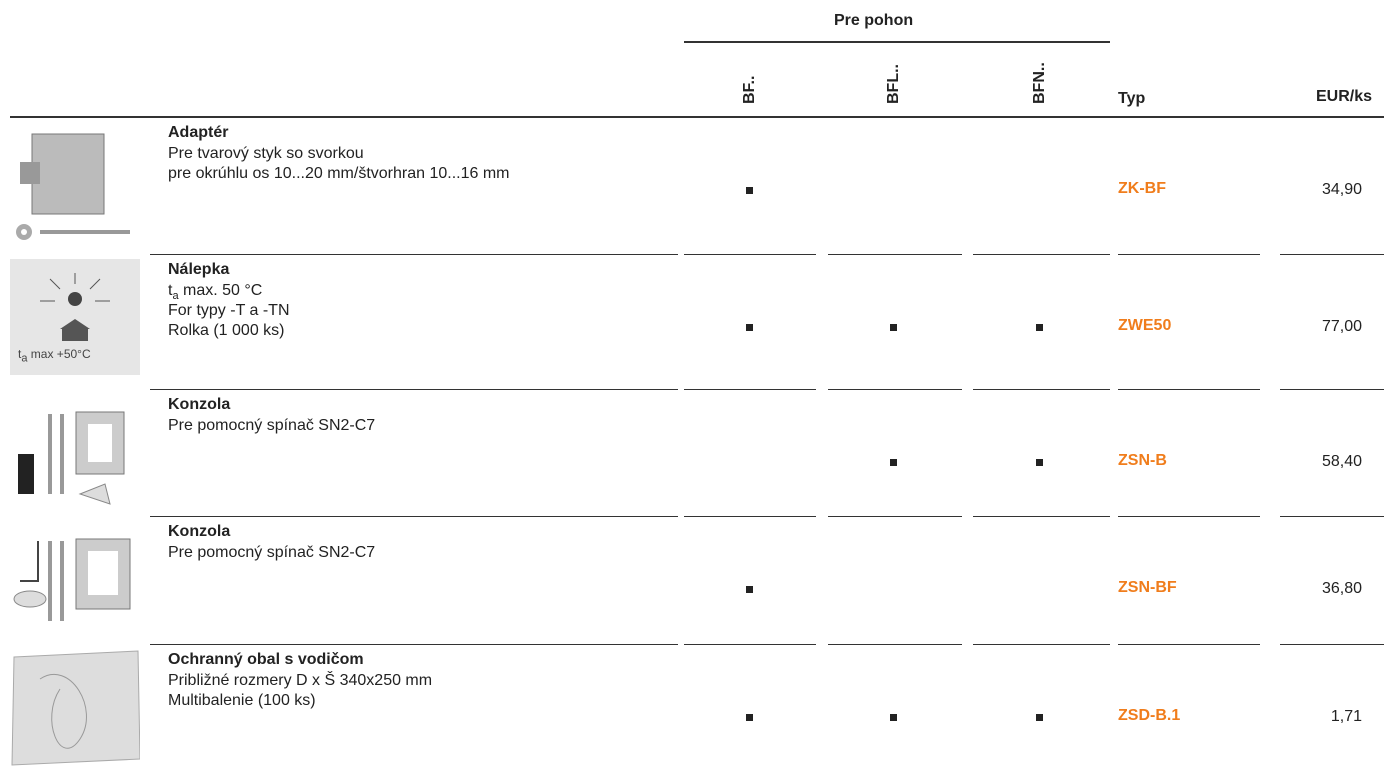 The image size is (1384, 767). Describe the element at coordinates (1341, 461) in the screenshot. I see `price: 58,40` at that location.